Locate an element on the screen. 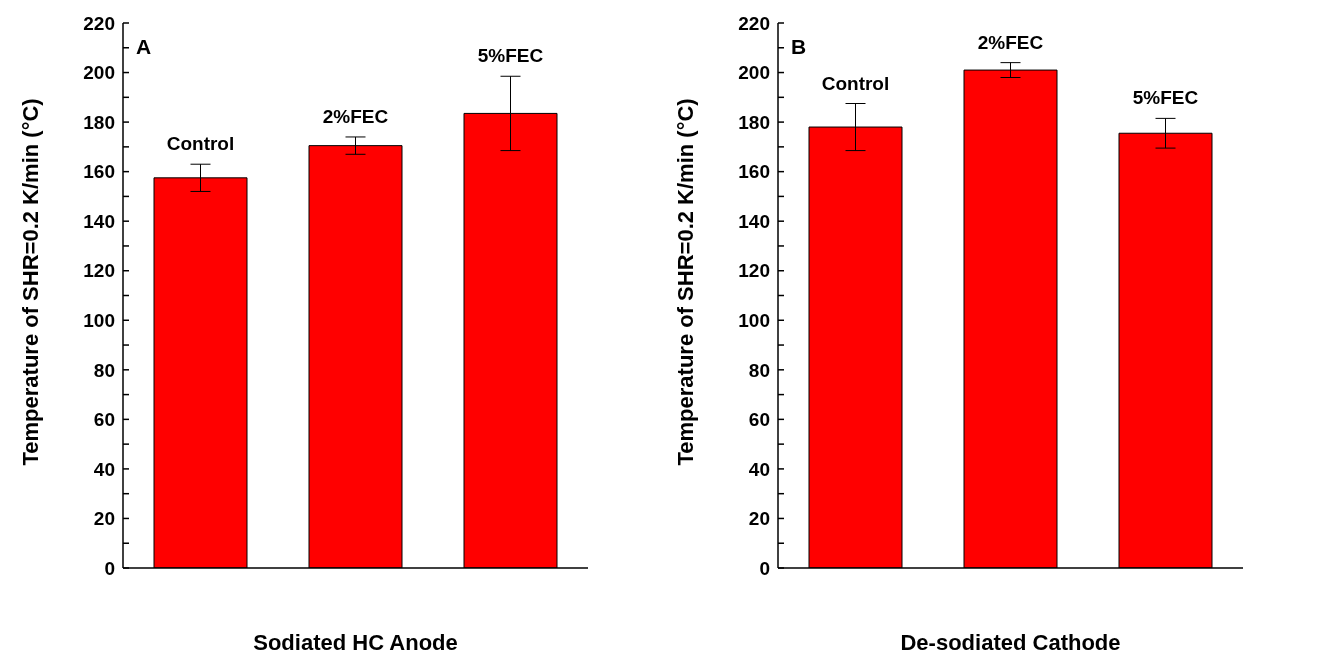 This screenshot has width=1329, height=658. annotation: B is located at coordinates (799, 47).